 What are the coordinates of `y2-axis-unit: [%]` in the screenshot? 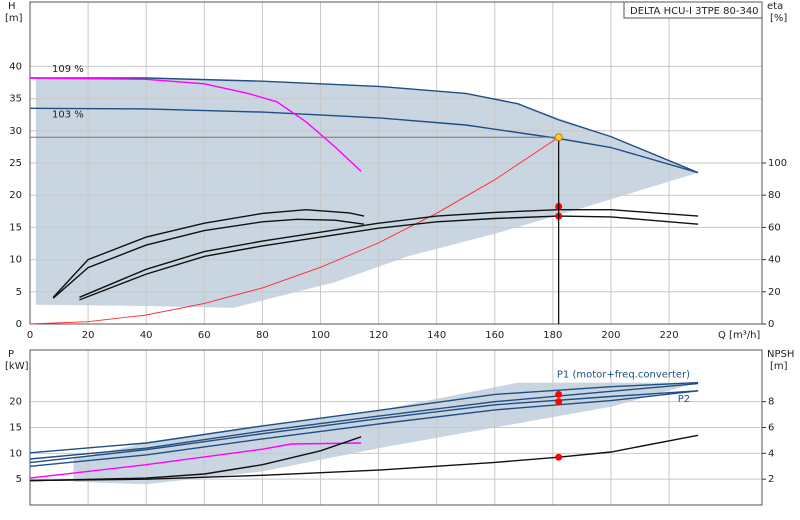 It's located at (778, 18).